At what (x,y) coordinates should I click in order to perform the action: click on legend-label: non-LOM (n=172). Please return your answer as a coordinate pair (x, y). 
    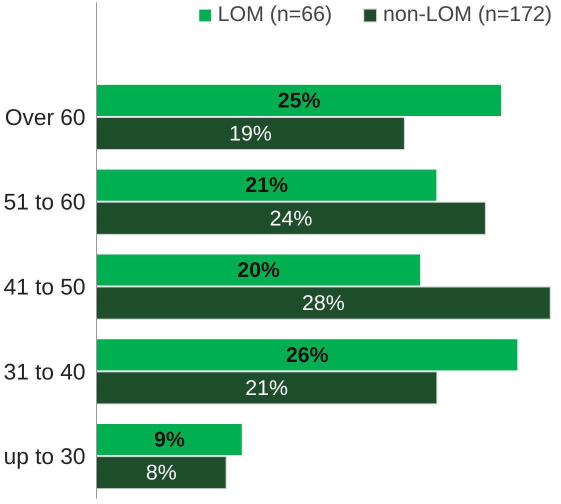
    Looking at the image, I should click on (467, 14).